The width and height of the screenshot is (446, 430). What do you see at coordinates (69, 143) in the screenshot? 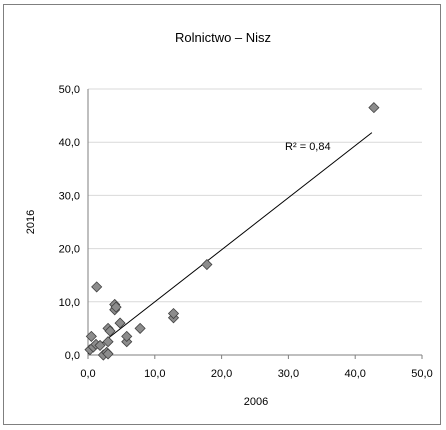
I see `y-tick-label: 40,0` at bounding box center [69, 143].